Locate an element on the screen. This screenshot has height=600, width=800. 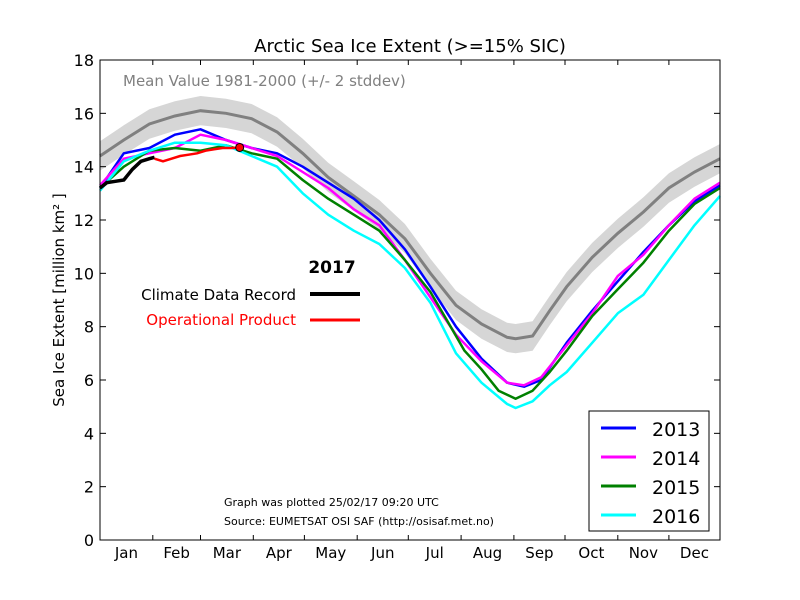
y-tick-label-2: 2 is located at coordinates (89, 487).